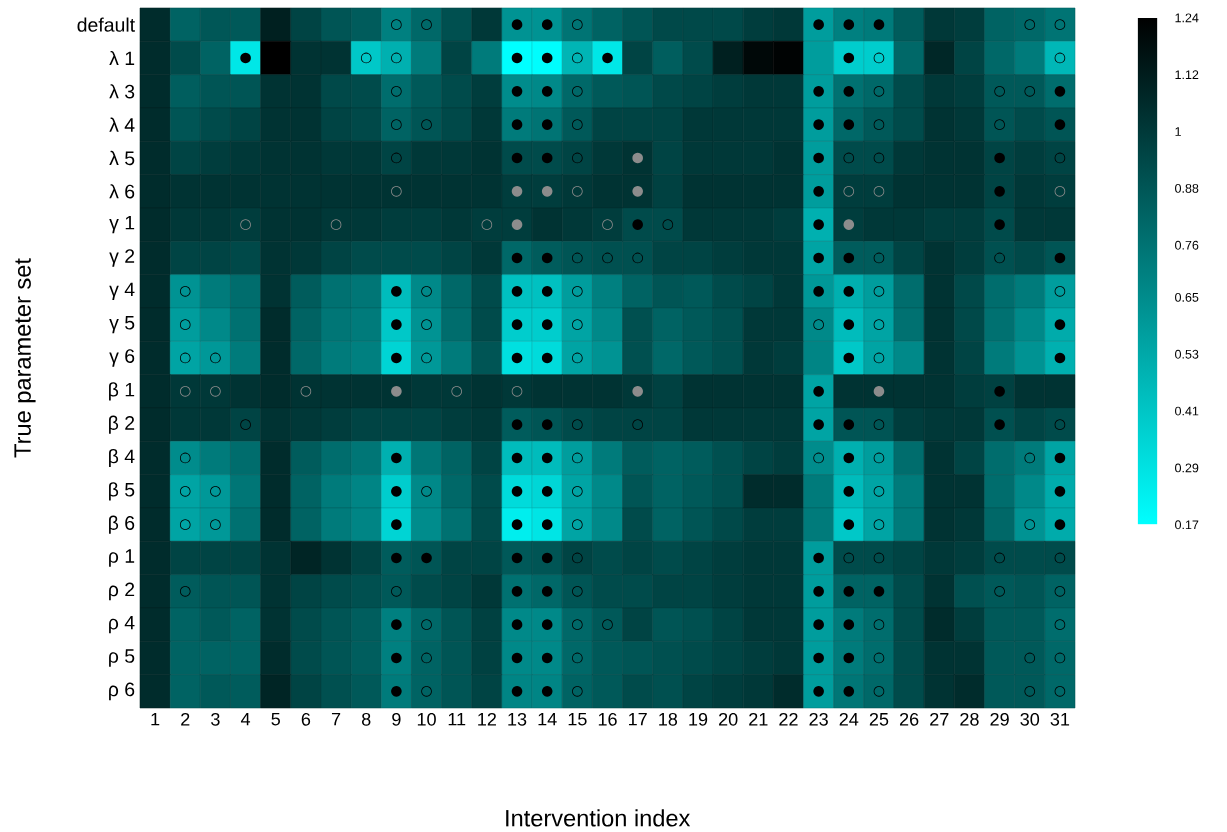 This screenshot has width=1227, height=832. Describe the element at coordinates (122, 91) in the screenshot. I see `y-tick-label: λ 3` at that location.